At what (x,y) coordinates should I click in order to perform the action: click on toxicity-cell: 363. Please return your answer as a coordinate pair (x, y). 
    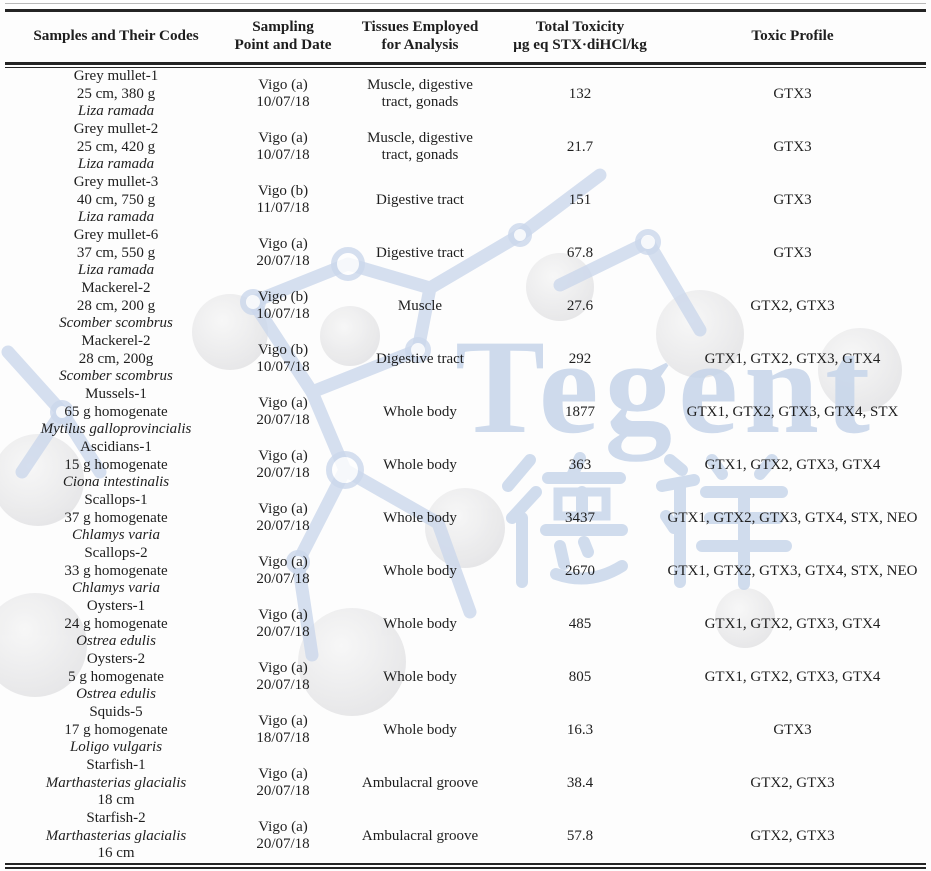
    Looking at the image, I should click on (580, 464).